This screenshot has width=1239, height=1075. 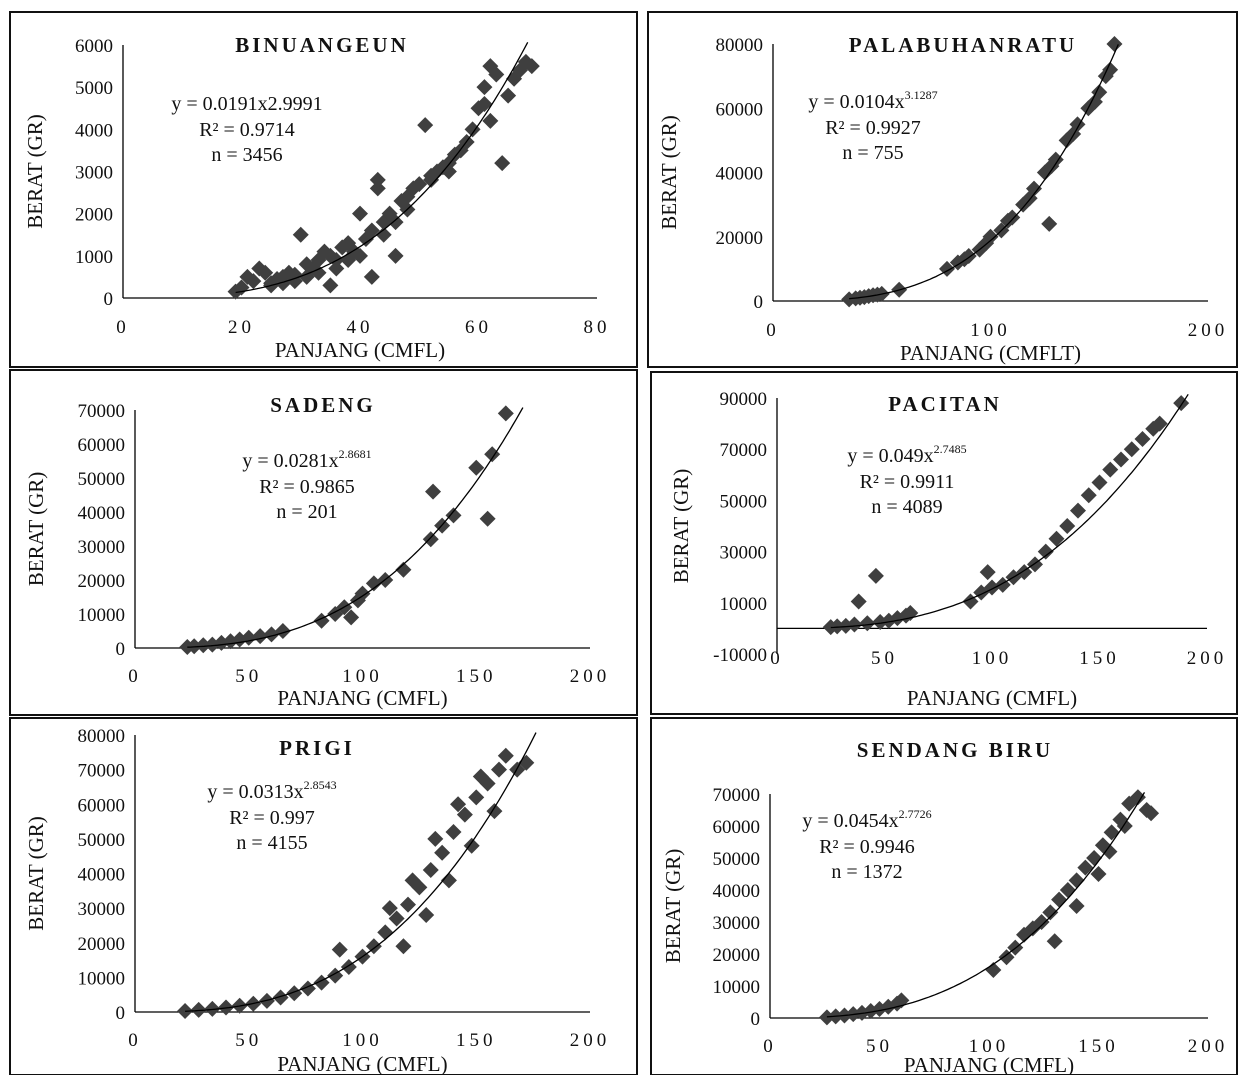 I want to click on y-tick-label: 40000, so click(x=740, y=174).